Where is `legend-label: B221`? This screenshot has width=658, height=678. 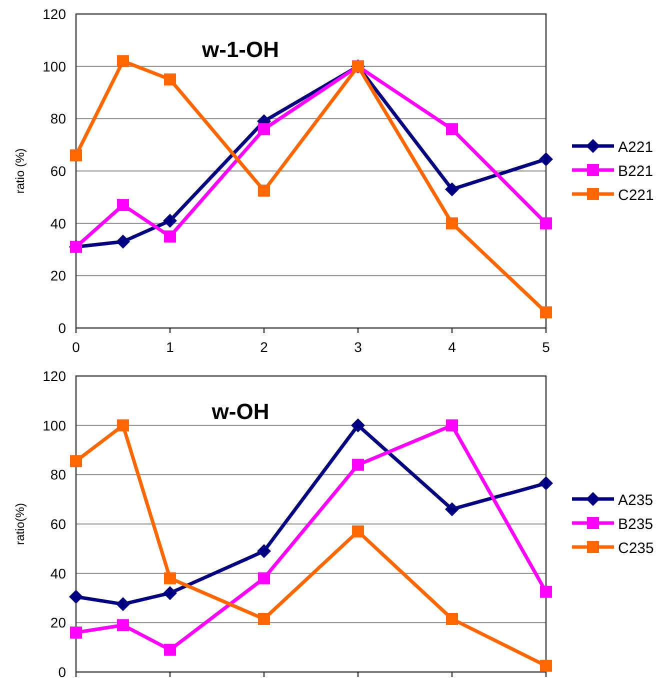 legend-label: B221 is located at coordinates (636, 171).